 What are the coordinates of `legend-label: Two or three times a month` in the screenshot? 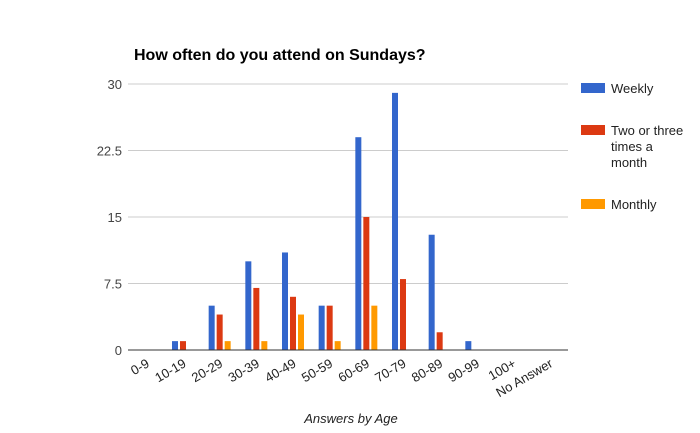 It's located at (647, 146).